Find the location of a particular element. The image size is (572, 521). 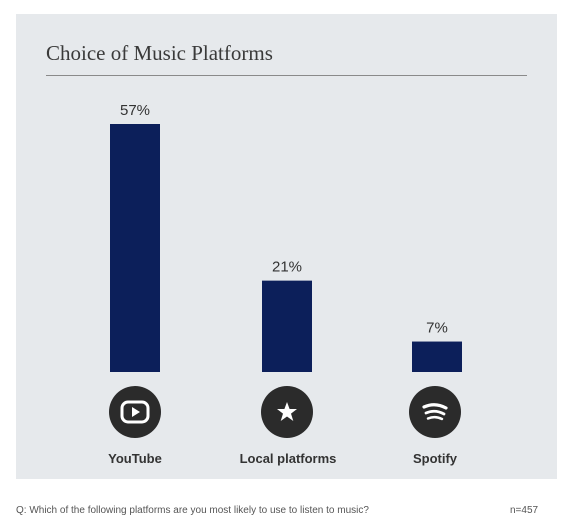

star-icon is located at coordinates (287, 412).